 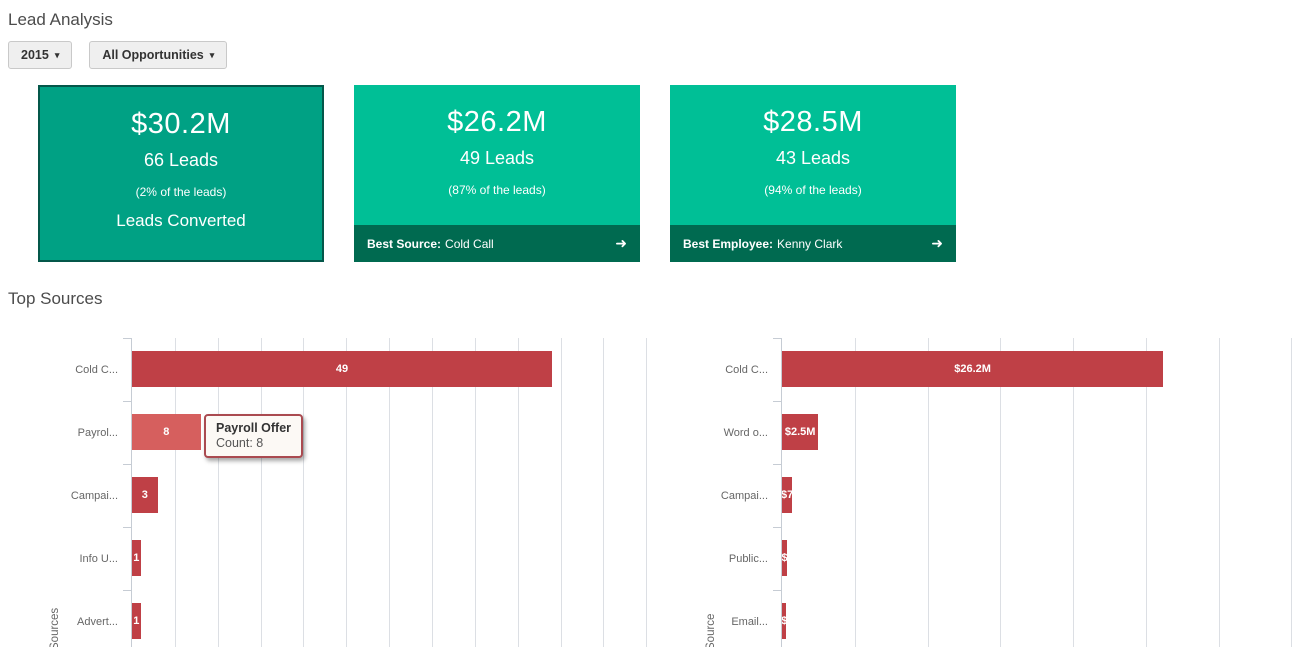 I want to click on bar-campai: $7, so click(x=787, y=495).